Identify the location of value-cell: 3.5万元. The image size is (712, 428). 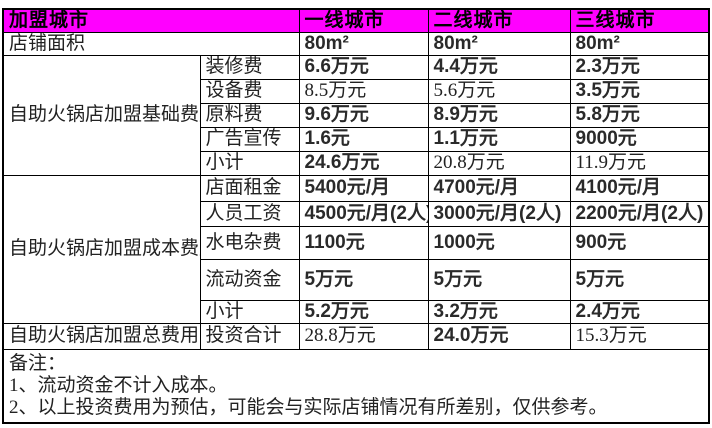
(639, 91).